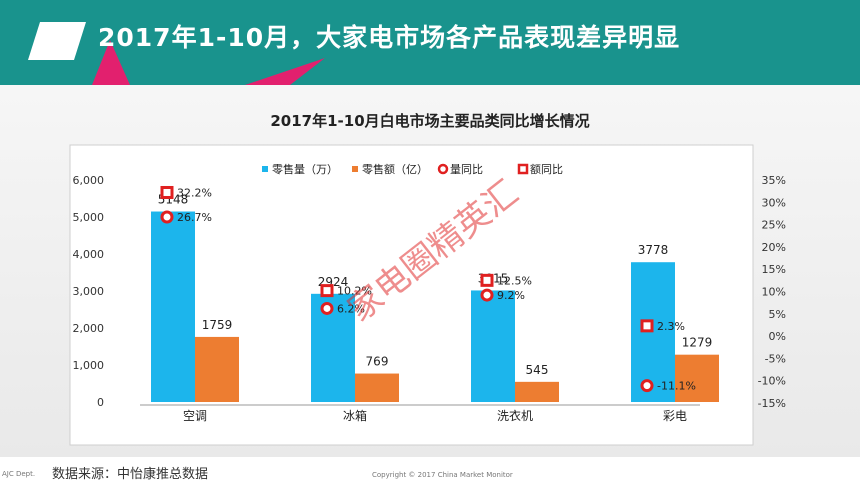  What do you see at coordinates (89, 217) in the screenshot?
I see `left-tick-label: 5,000` at bounding box center [89, 217].